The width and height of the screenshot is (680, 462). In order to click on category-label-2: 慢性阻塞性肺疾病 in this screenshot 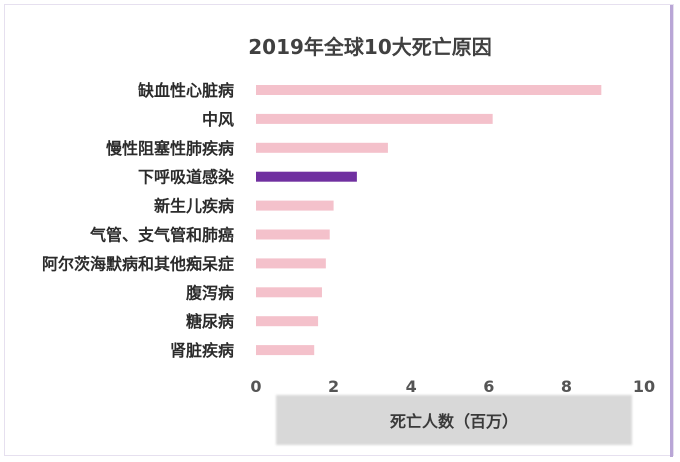, I will do `click(170, 148)`.